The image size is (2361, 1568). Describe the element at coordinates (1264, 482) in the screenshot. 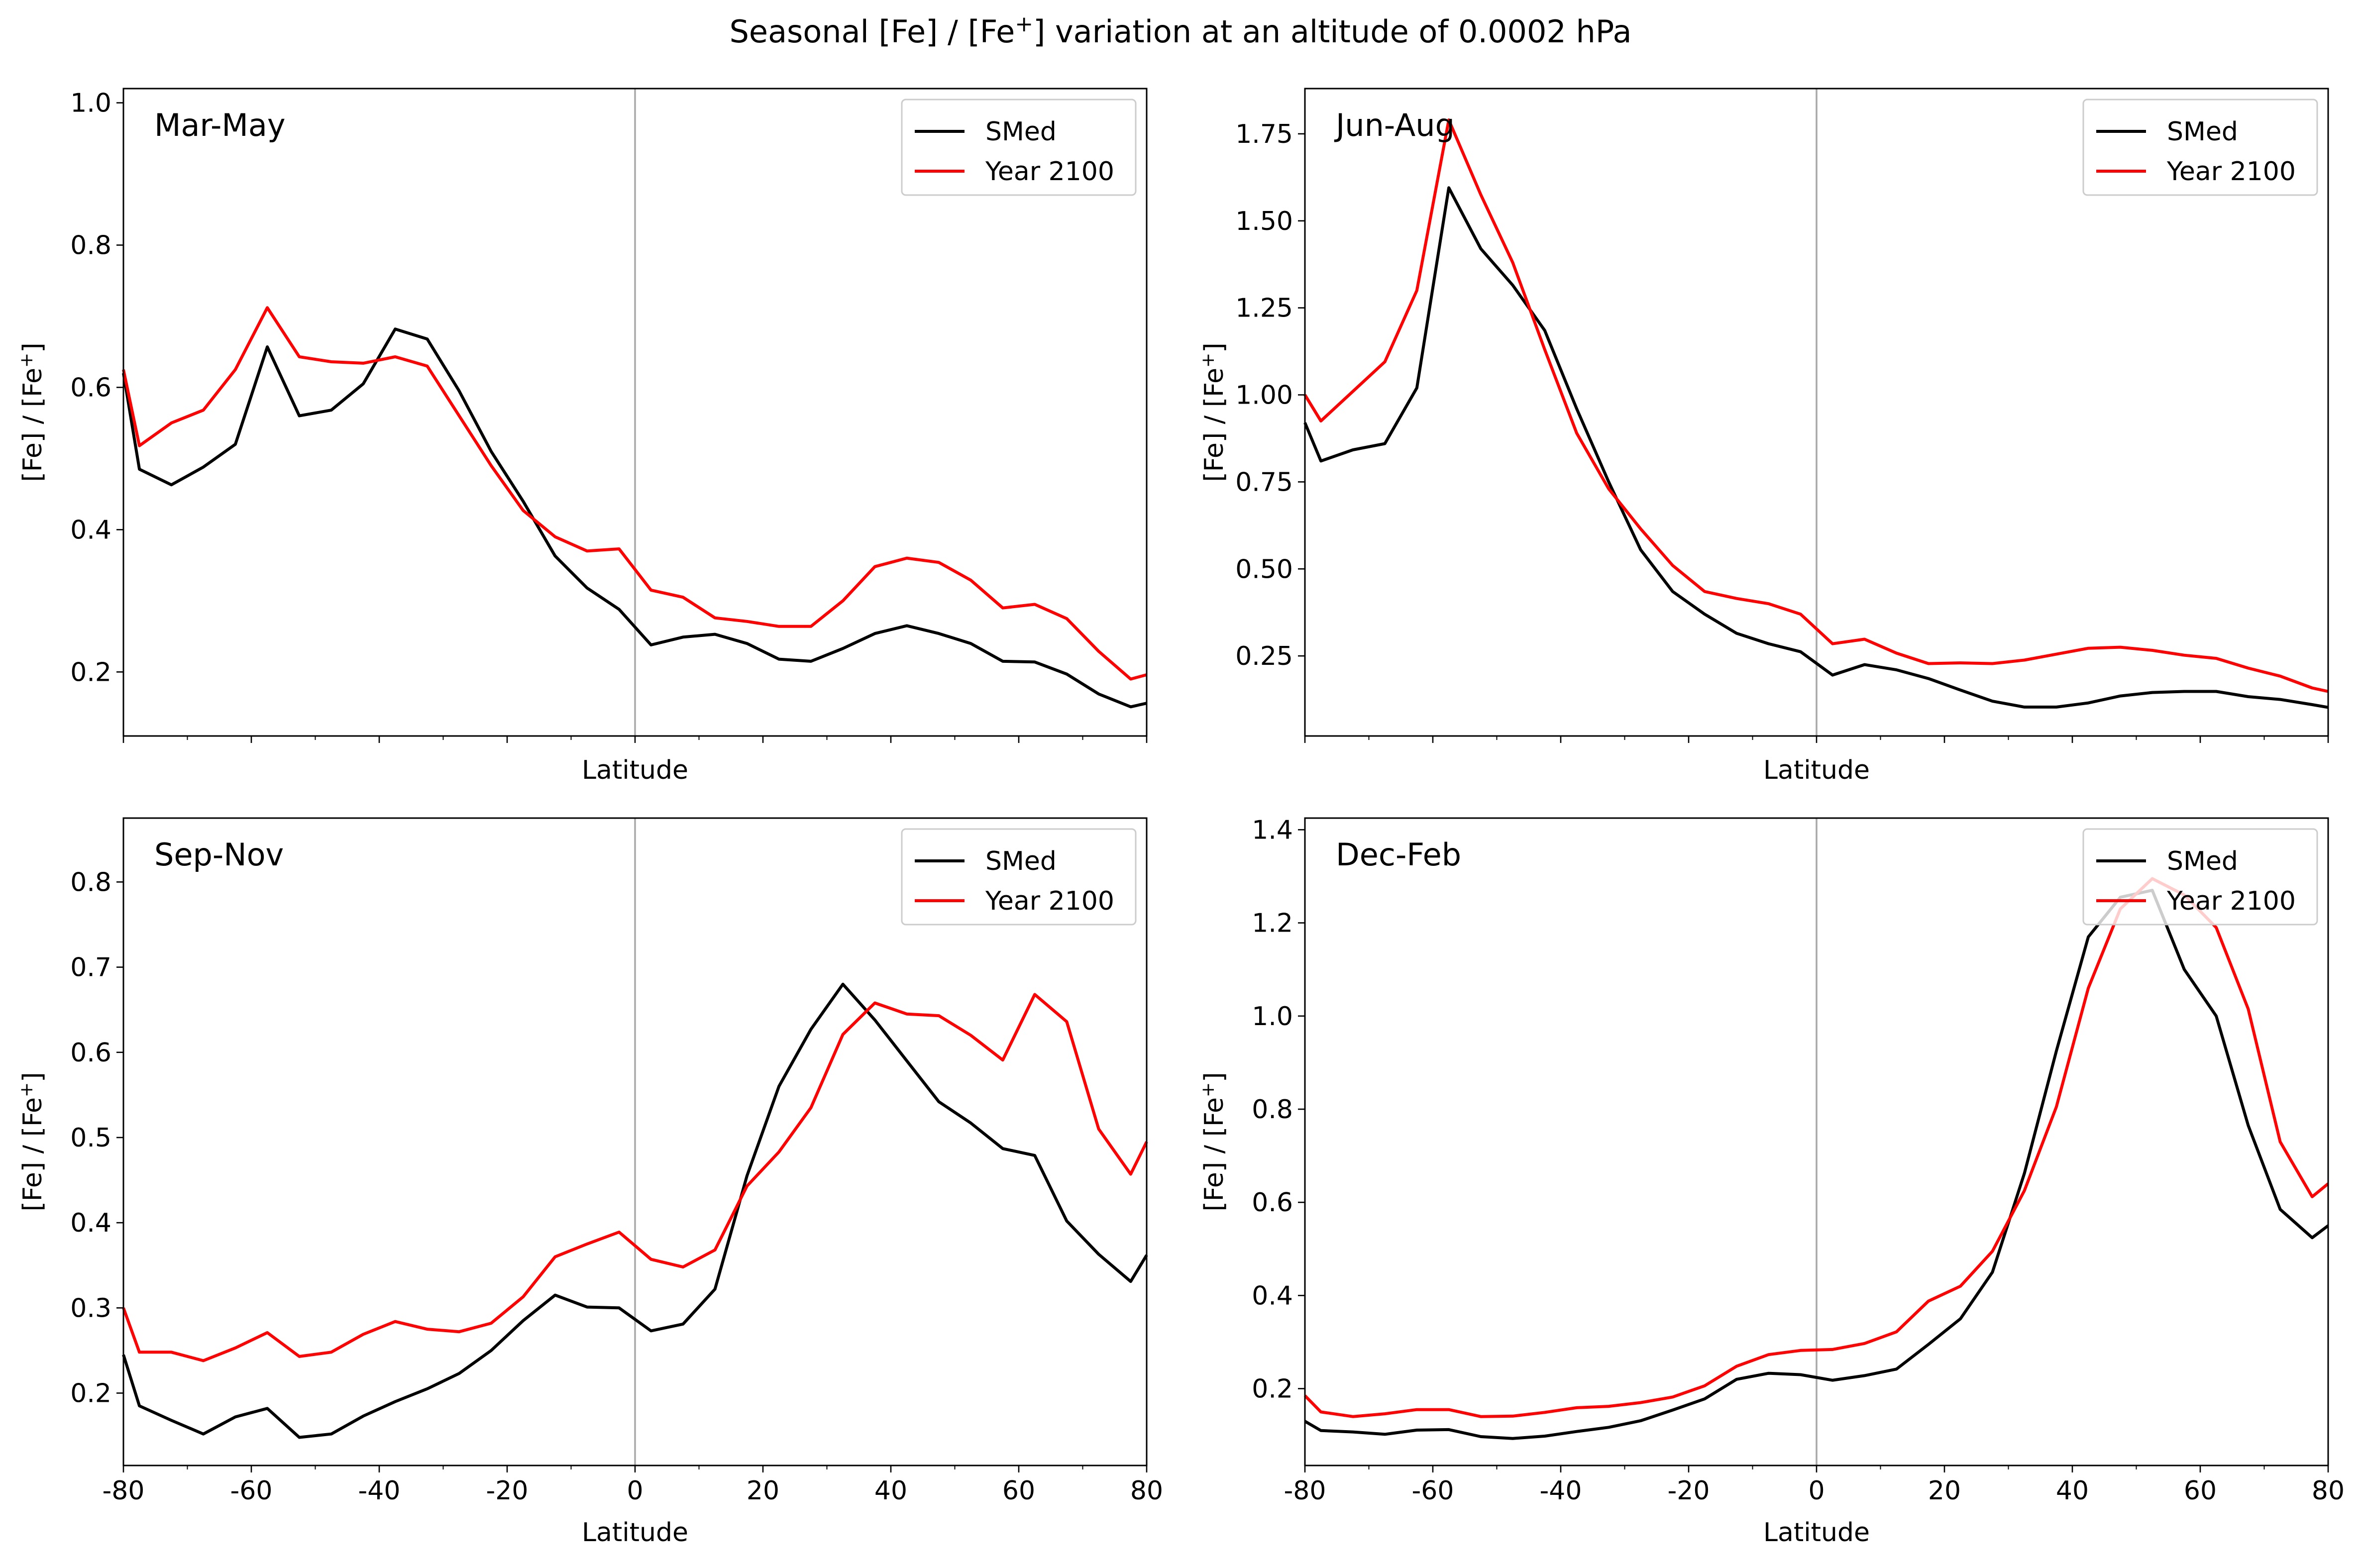

I see `y-tick-label: 0.75` at that location.